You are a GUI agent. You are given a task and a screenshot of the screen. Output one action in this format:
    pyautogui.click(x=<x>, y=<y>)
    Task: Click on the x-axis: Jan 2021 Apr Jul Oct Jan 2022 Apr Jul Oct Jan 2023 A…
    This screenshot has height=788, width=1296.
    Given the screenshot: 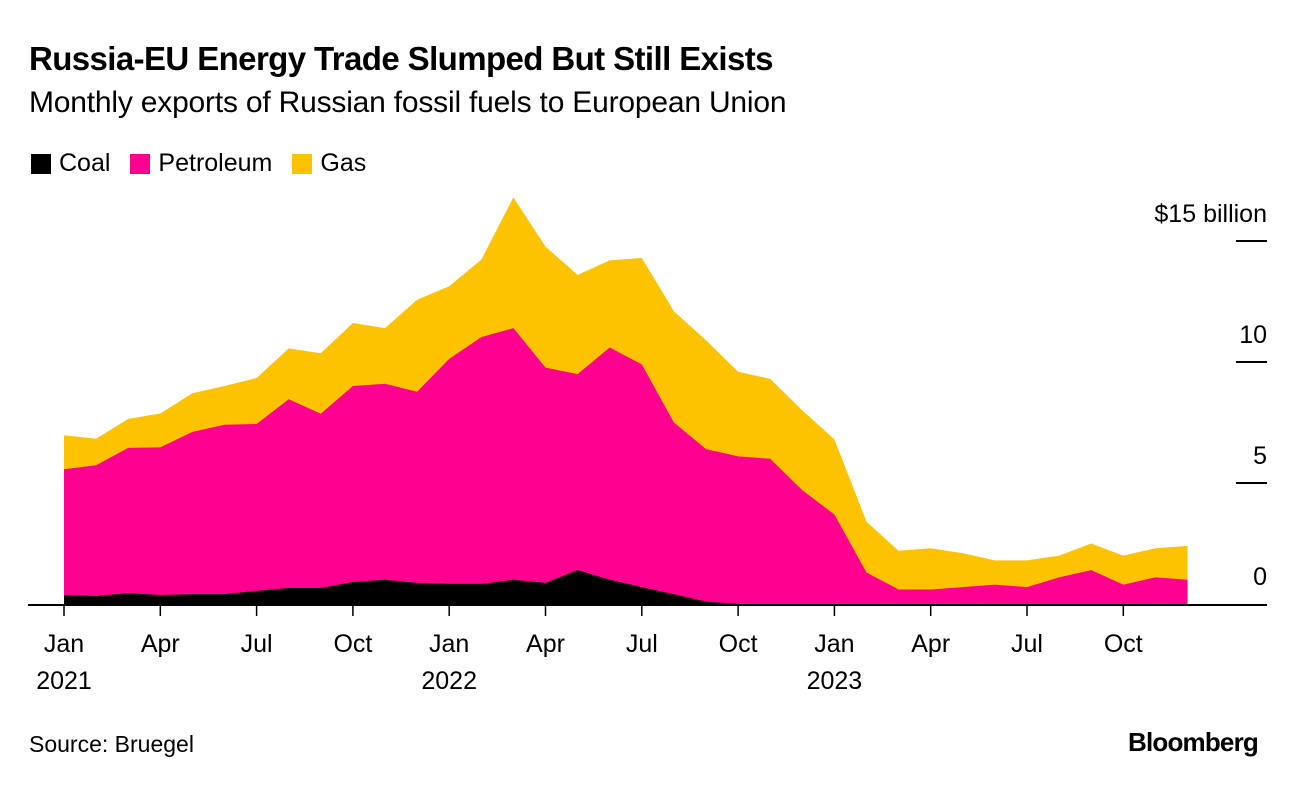 What is the action you would take?
    pyautogui.click(x=647, y=649)
    